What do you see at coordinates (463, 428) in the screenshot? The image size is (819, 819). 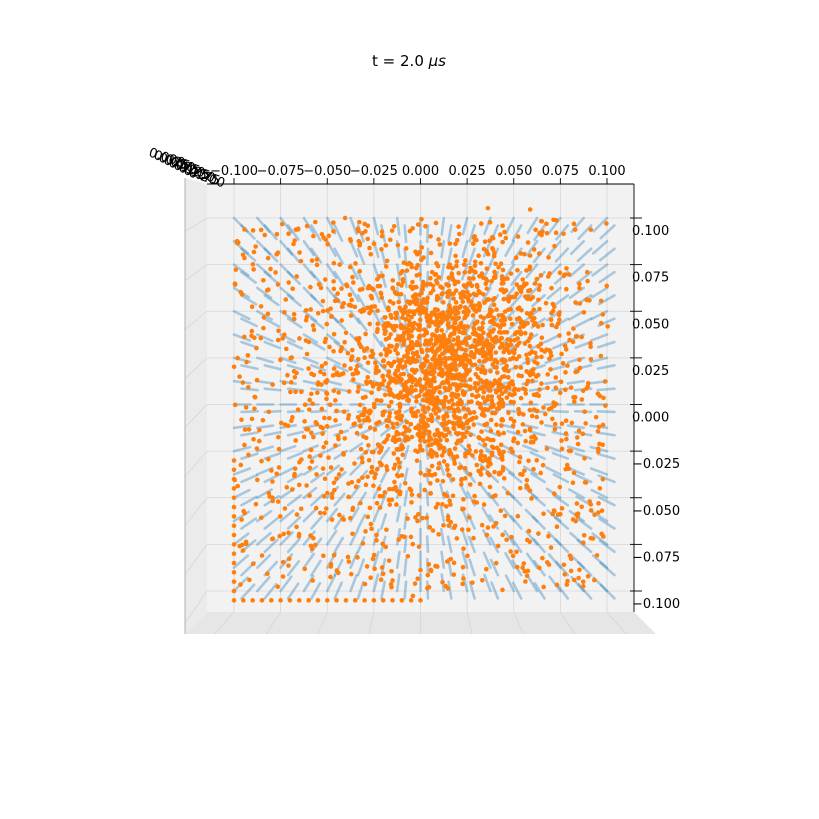 I see `particle-2004` at bounding box center [463, 428].